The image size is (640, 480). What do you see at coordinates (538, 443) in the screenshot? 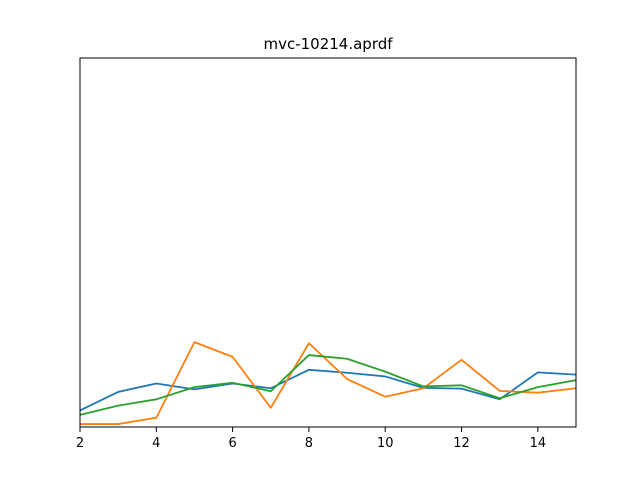
I see `x-tick-label: 14` at bounding box center [538, 443].